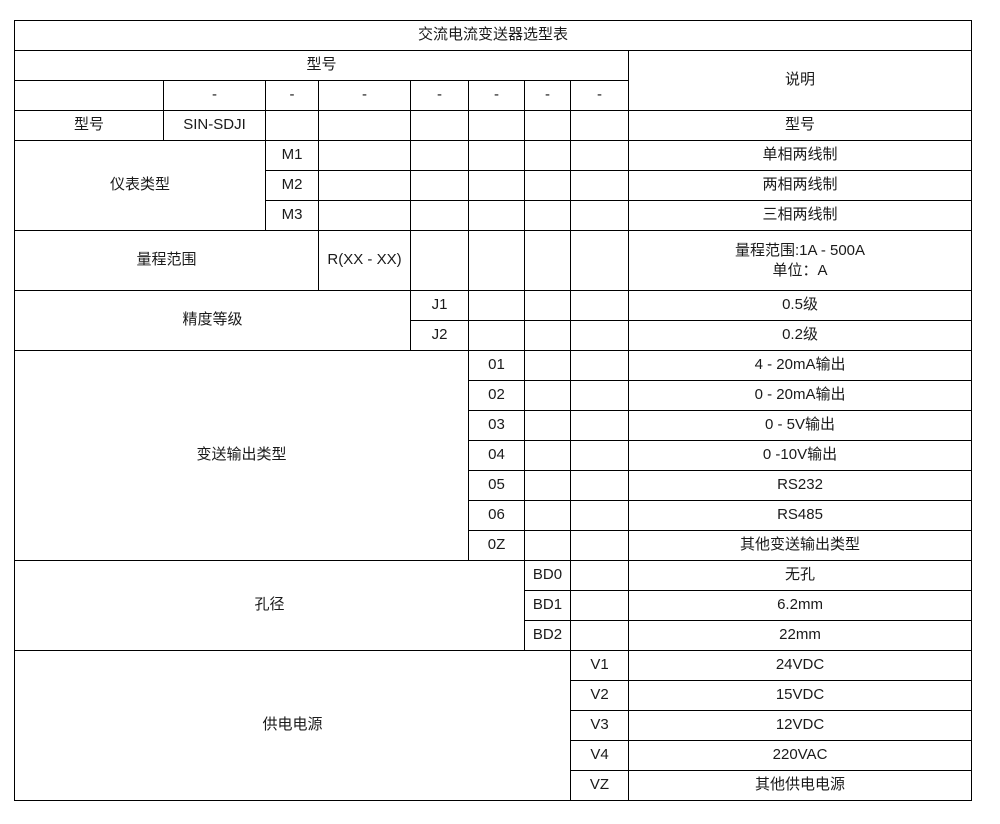  I want to click on description-power-vz: 其他供电电源, so click(800, 785).